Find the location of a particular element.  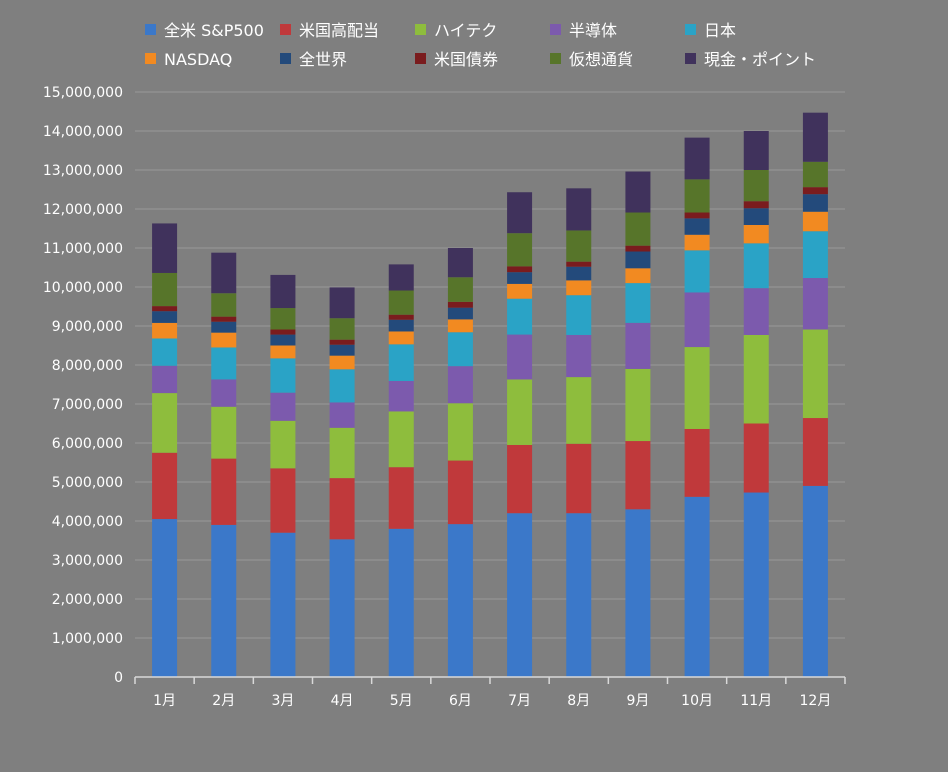

legend-item: 米国債券 is located at coordinates (456, 59).